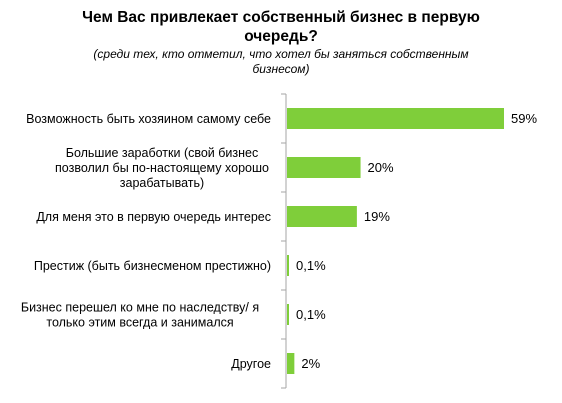 Image resolution: width=562 pixels, height=403 pixels. Describe the element at coordinates (162, 183) in the screenshot. I see `category-label-line: зарабатывать)` at that location.